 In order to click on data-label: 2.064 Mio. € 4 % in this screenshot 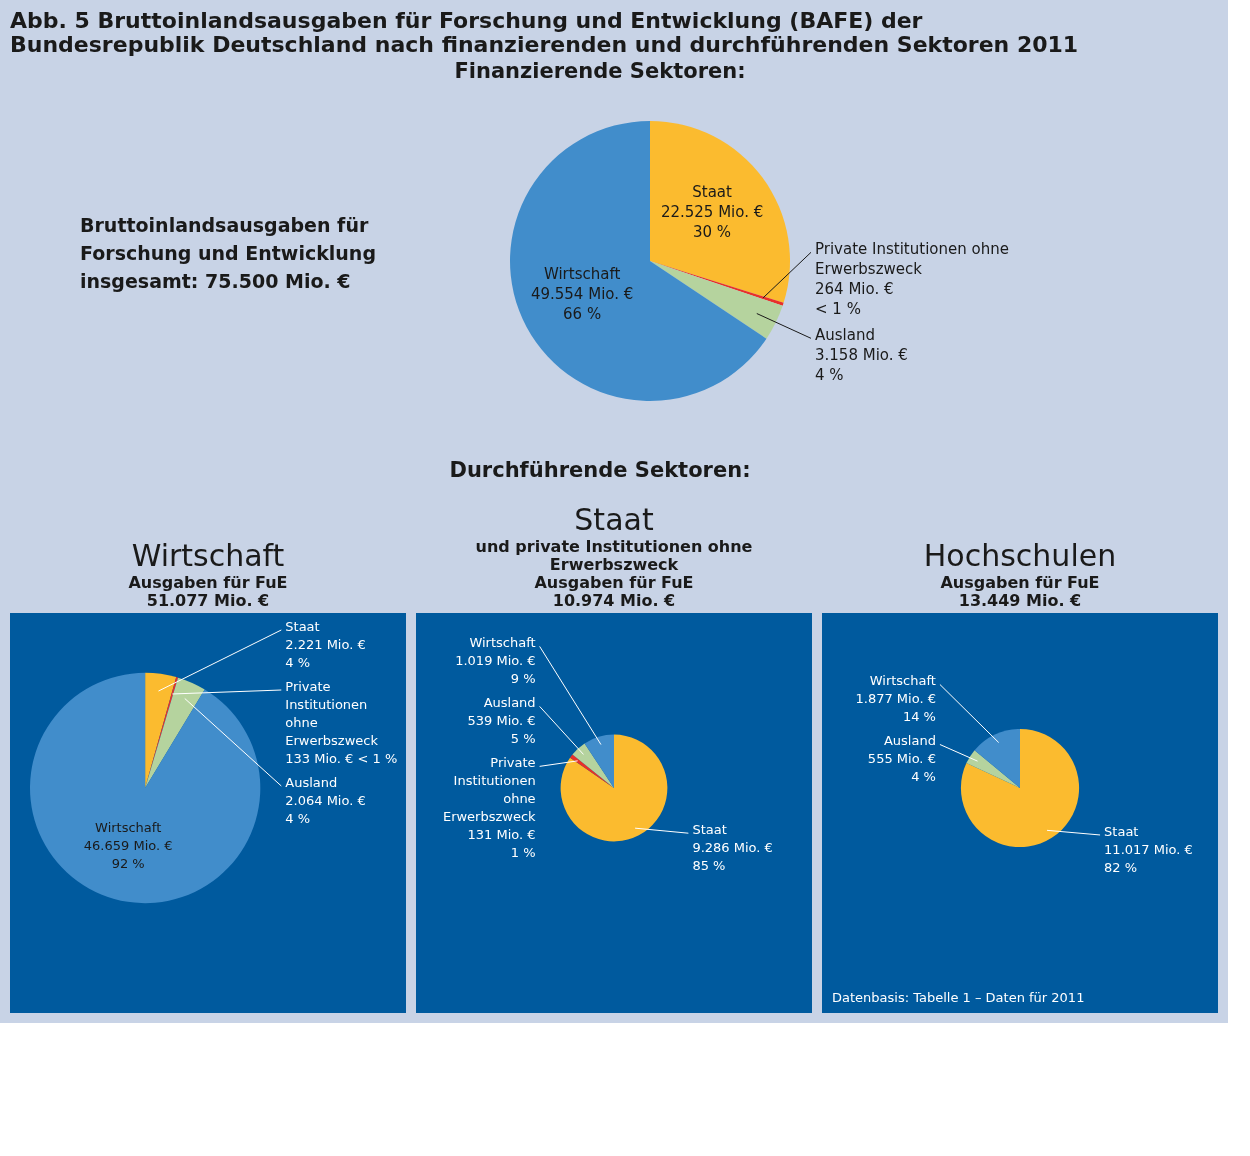, I will do `click(325, 809)`.